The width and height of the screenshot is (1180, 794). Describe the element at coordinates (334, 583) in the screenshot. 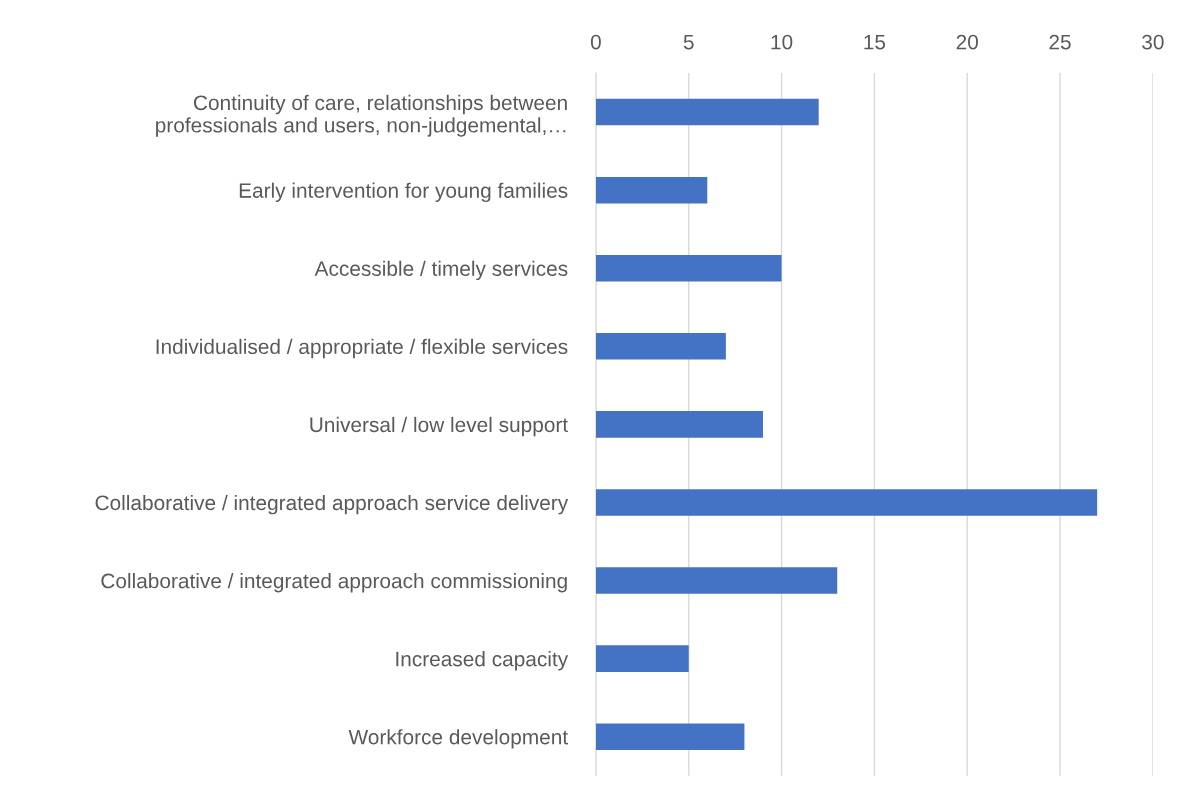

I see `y-tick-label: Collaborative / integrated approach commissioning` at that location.